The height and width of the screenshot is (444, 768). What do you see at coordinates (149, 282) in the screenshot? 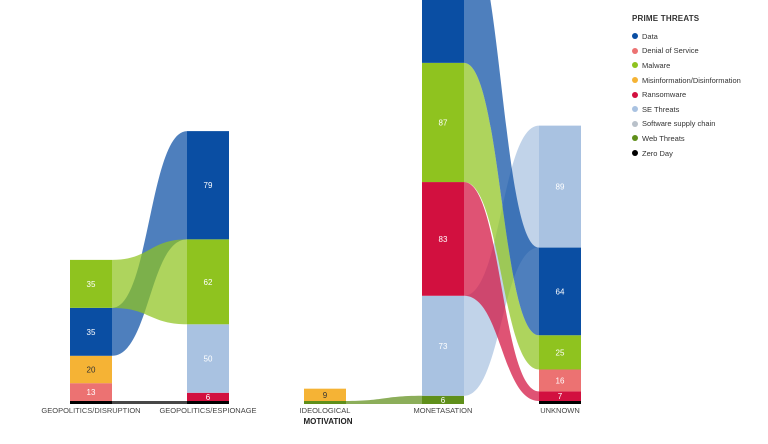
I see `flow-malware-geopolitics-disruption-to-geopolitics-espionage` at bounding box center [149, 282].